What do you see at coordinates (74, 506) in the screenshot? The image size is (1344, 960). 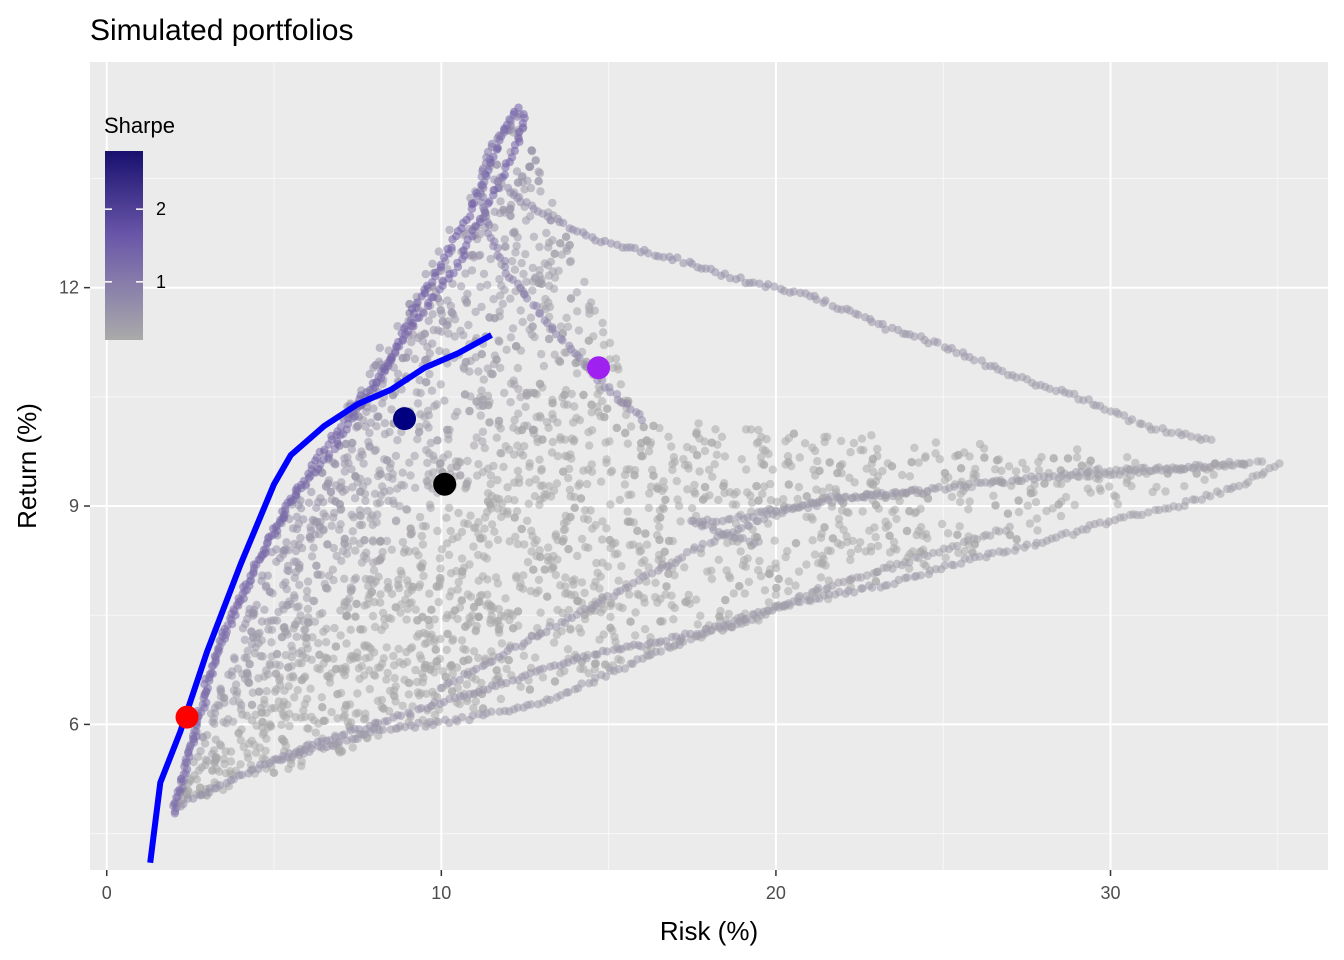 I see `y-axis: 6 9 12` at bounding box center [74, 506].